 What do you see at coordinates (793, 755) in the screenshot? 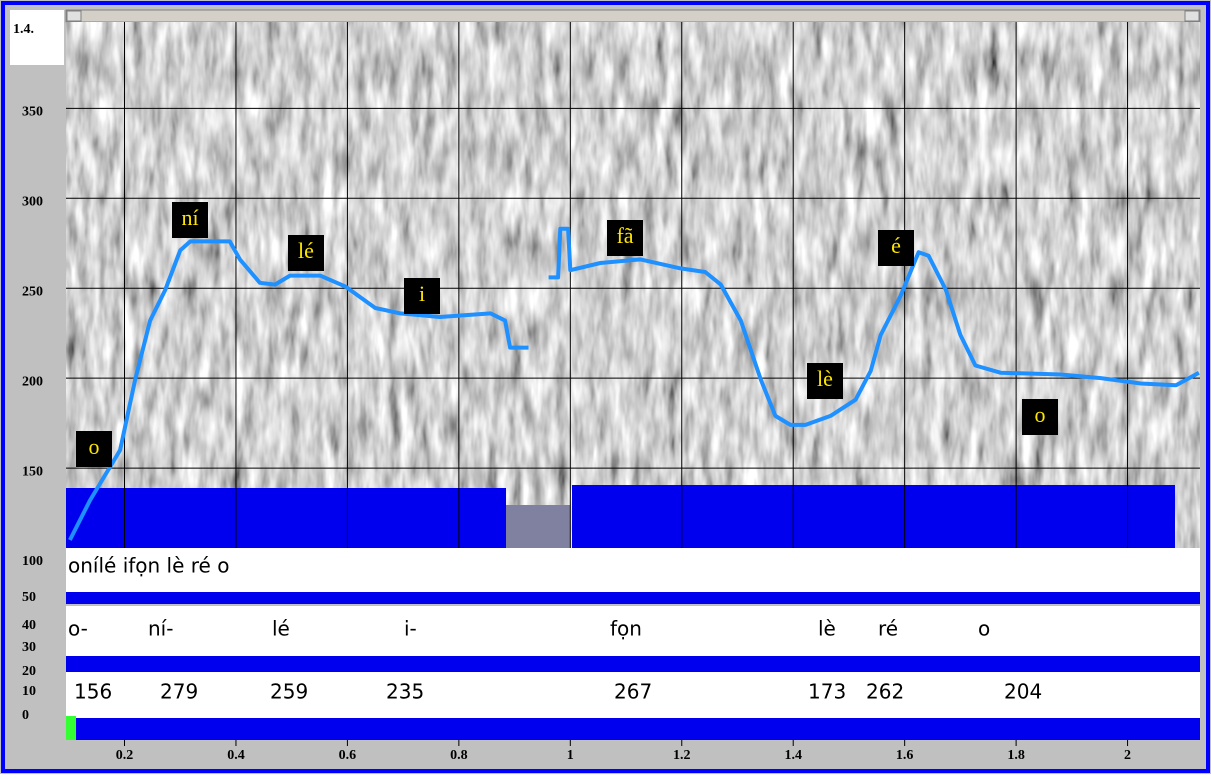
I see `x-tick-label: 1.4` at bounding box center [793, 755].